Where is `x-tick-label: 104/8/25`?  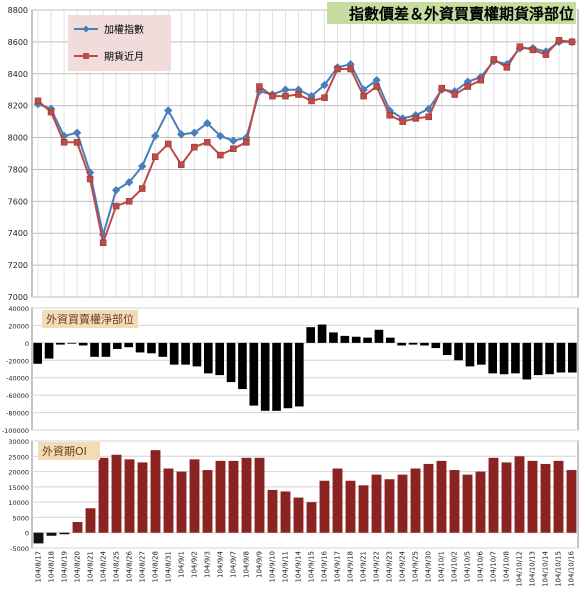
x-tick-label: 104/8/25 is located at coordinates (117, 566).